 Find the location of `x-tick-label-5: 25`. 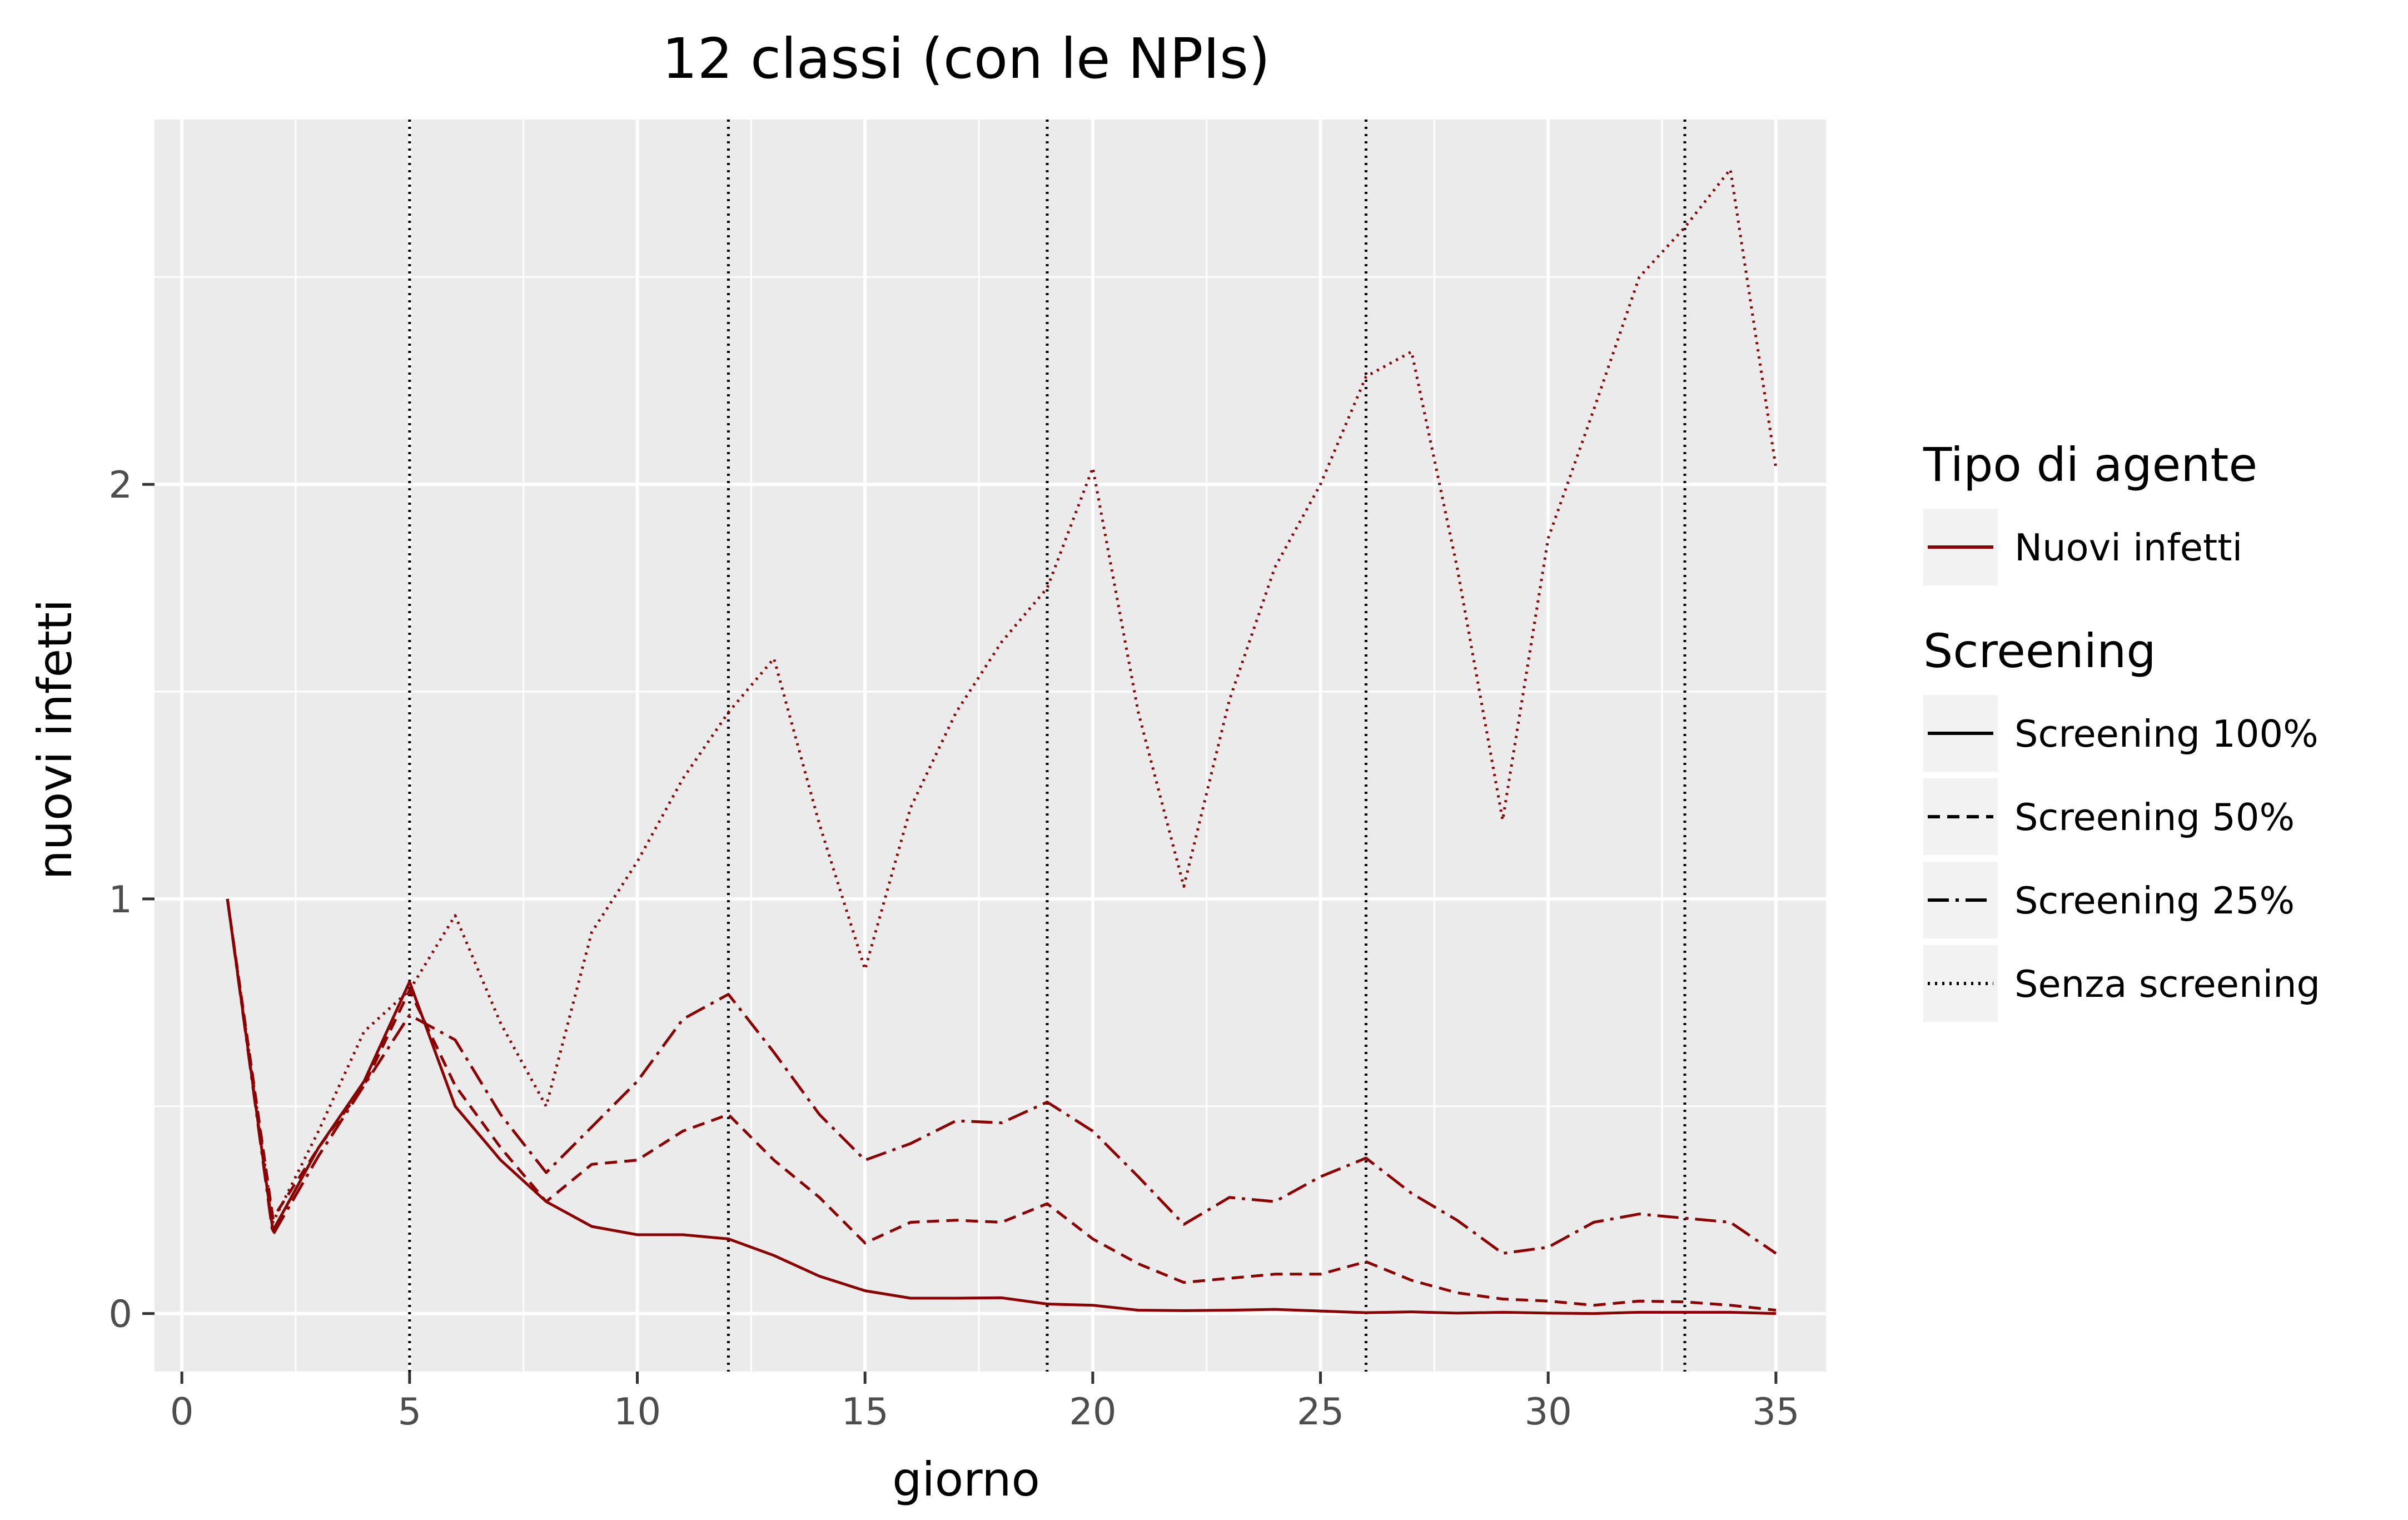

x-tick-label-5: 25 is located at coordinates (1320, 1411).